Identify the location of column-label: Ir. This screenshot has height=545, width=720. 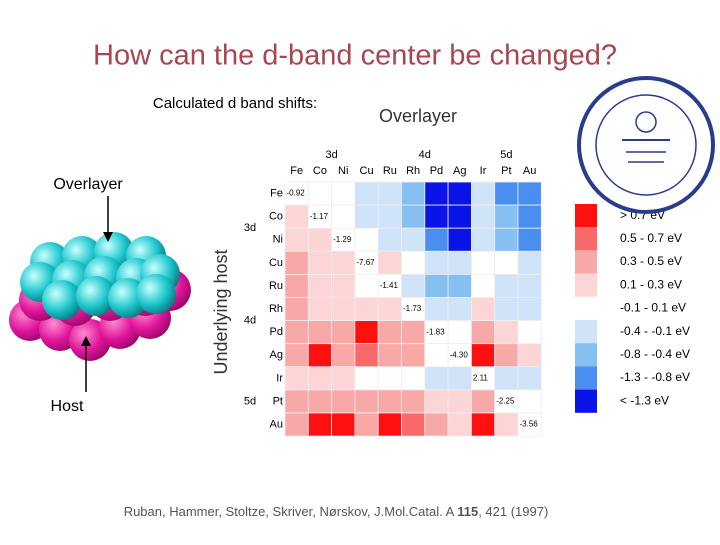
(483, 171).